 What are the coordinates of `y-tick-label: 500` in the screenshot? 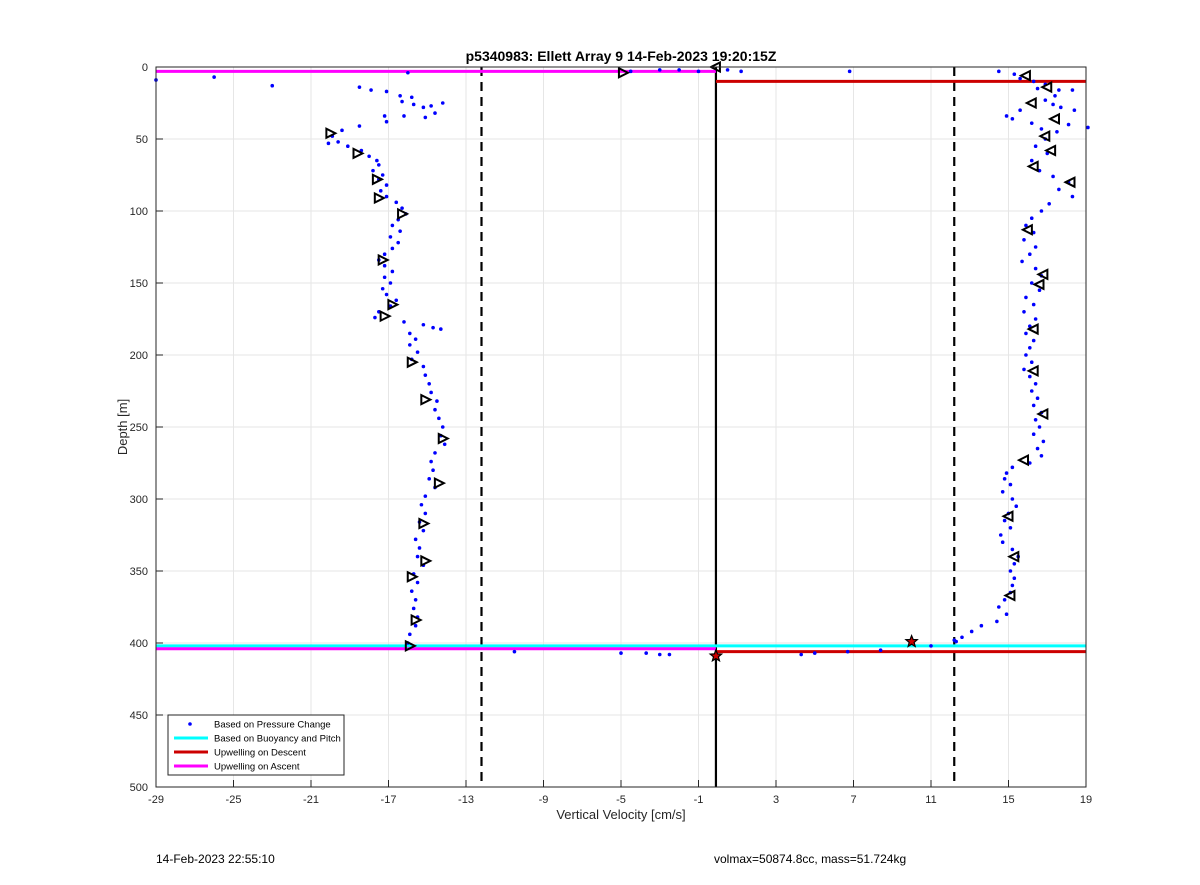 It's located at (139, 788).